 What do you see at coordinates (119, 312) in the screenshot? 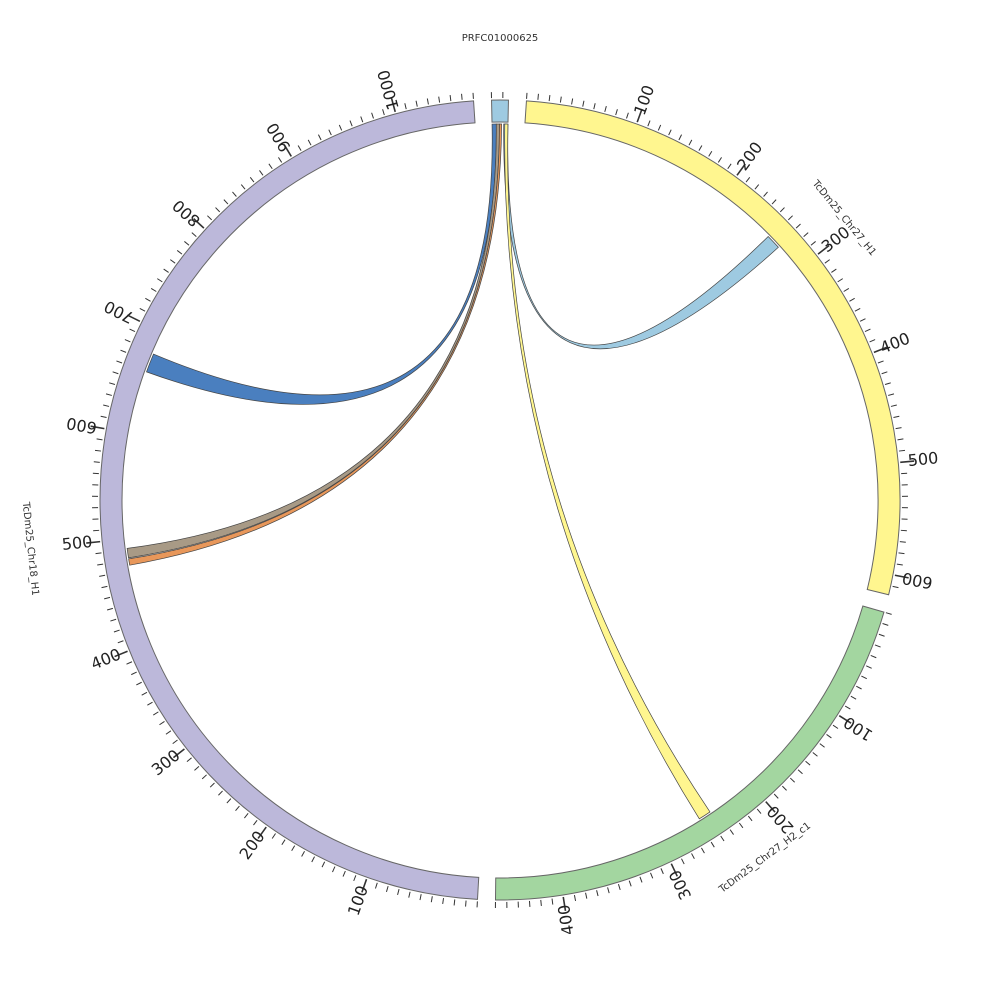
I see `tick-label-chr18-700: 700` at bounding box center [119, 312].